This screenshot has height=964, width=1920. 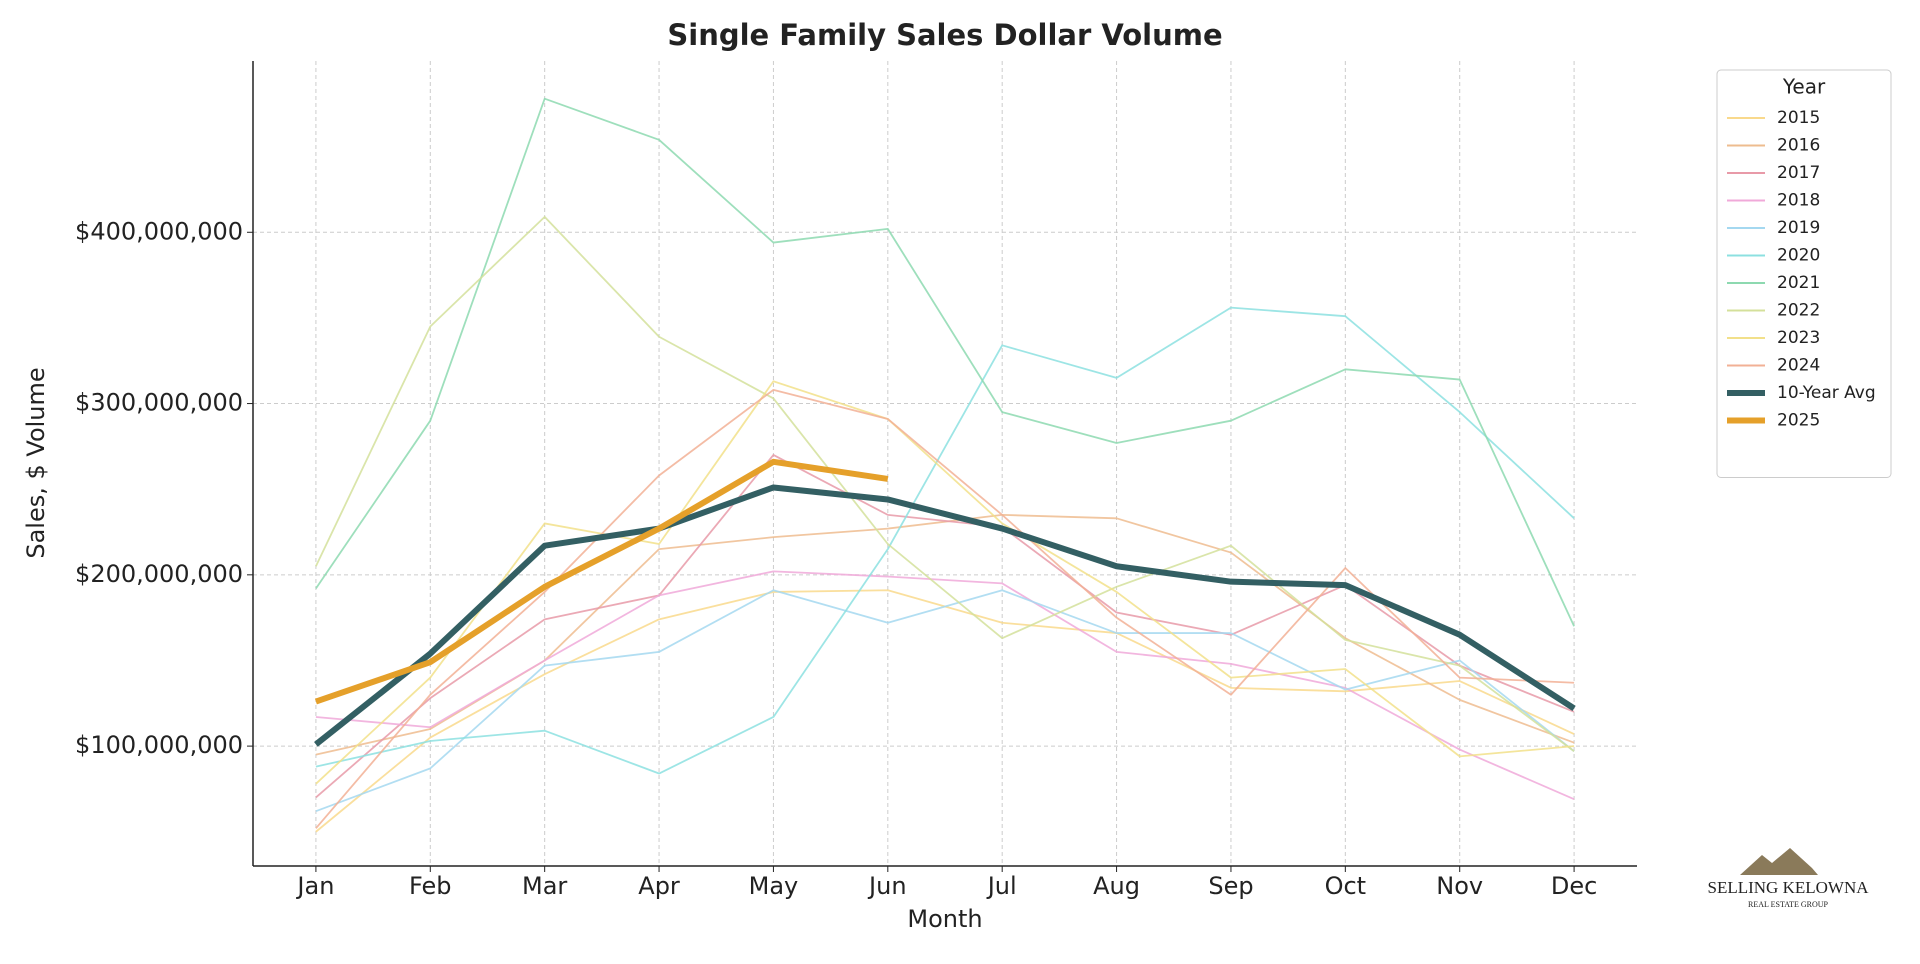 I want to click on legend-box, so click(x=1804, y=273).